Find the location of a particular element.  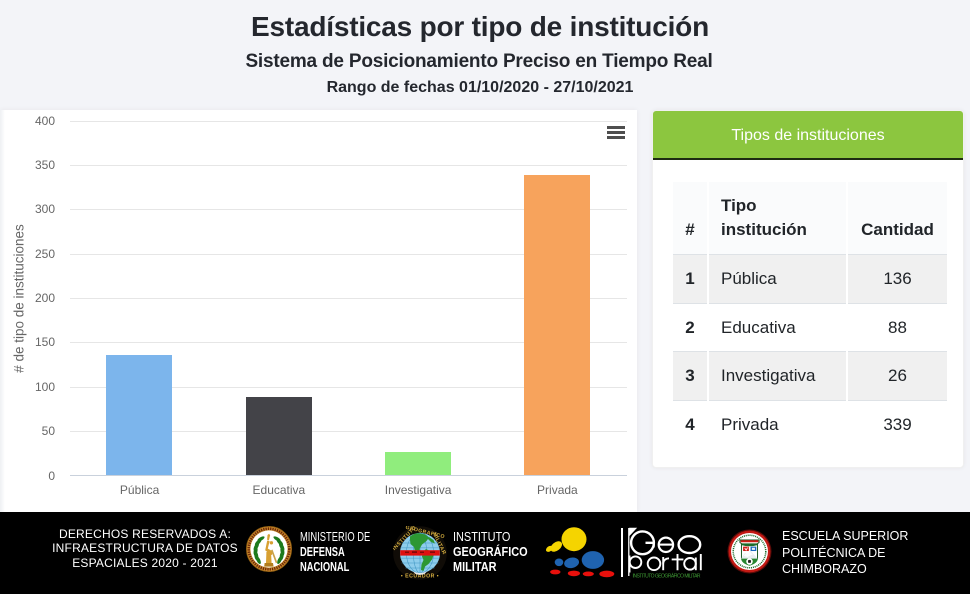

svg-text: INSTITUTO GEOGRÁFICO MILITAR is located at coordinates (667, 576).